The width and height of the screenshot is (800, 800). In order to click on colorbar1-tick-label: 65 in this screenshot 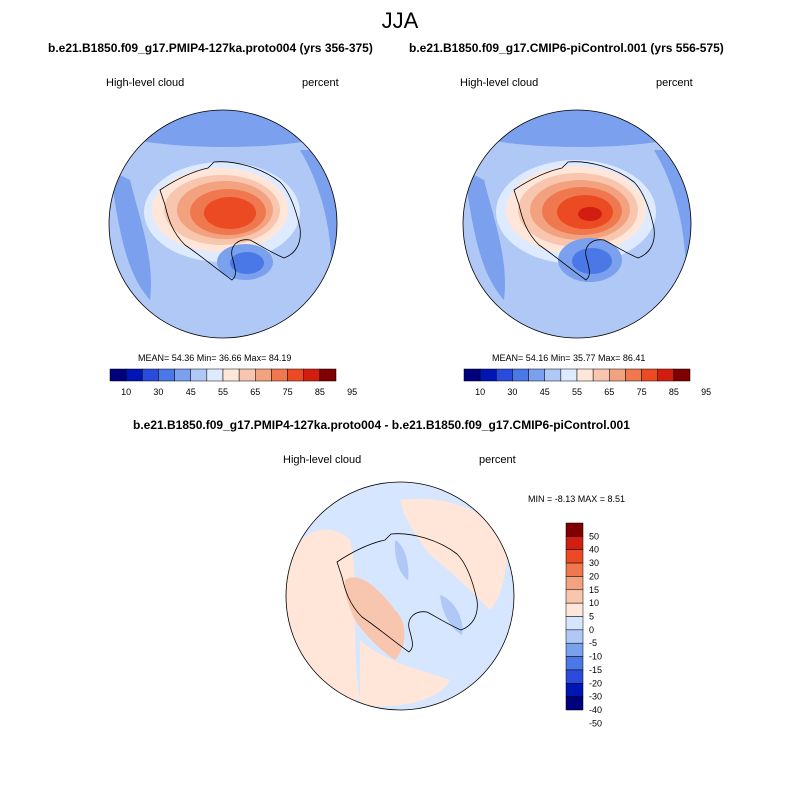, I will do `click(255, 392)`.